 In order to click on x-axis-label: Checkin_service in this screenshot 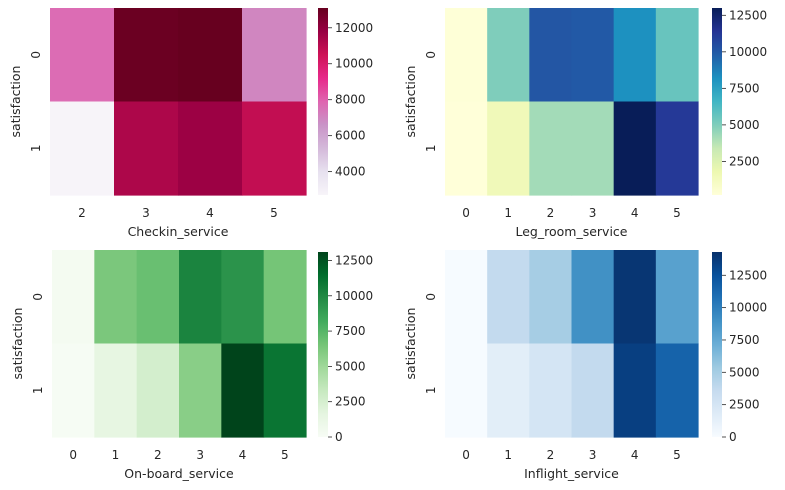, I will do `click(178, 231)`.